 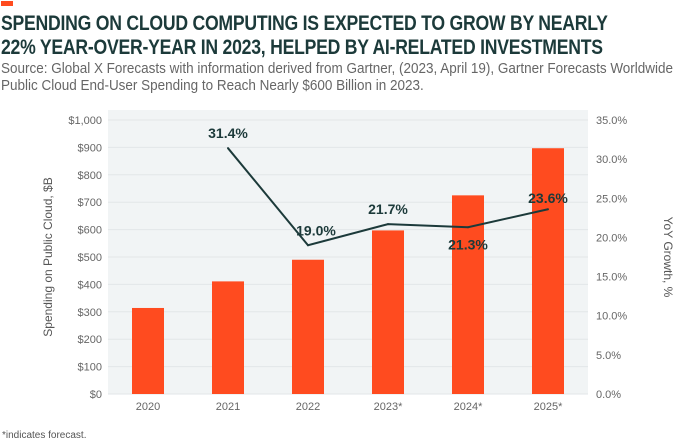 What do you see at coordinates (308, 326) in the screenshot?
I see `bar-2022` at bounding box center [308, 326].